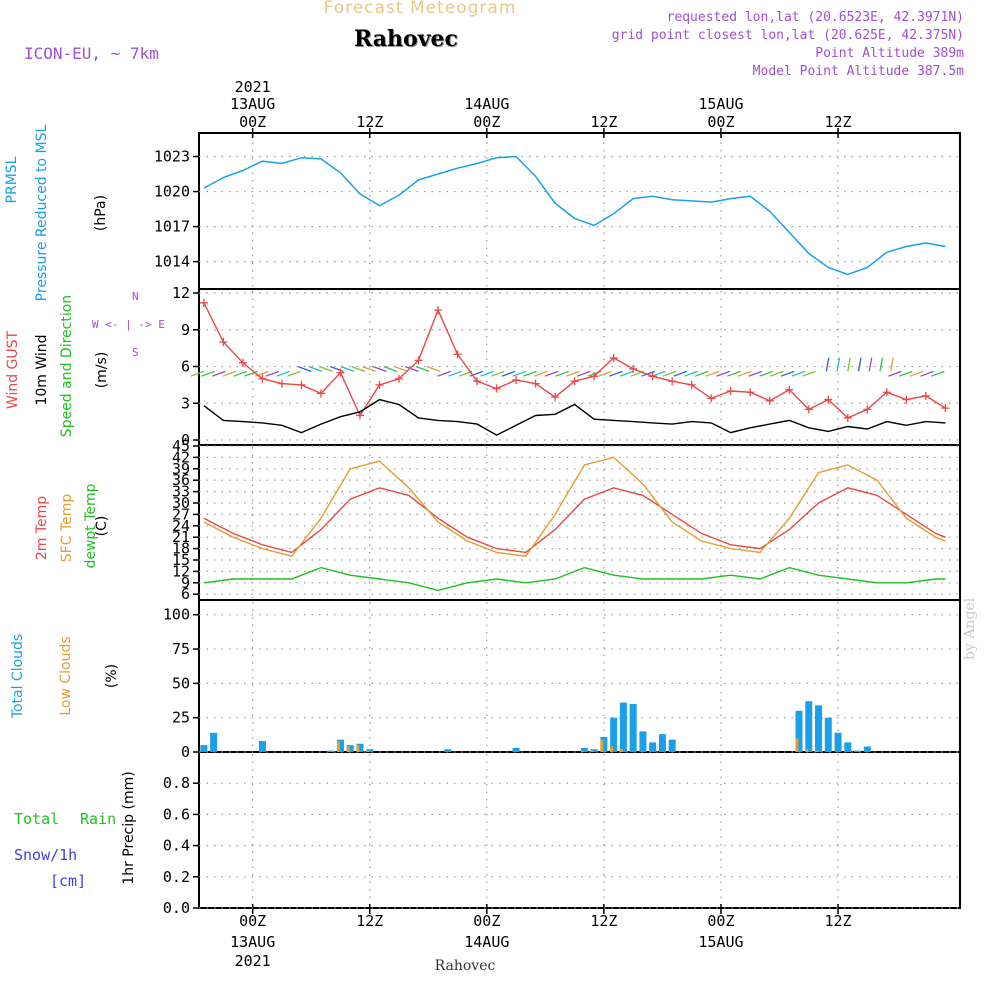 This screenshot has height=1000, width=1000. Describe the element at coordinates (181, 549) in the screenshot. I see `temp-ytick-label: 18` at that location.